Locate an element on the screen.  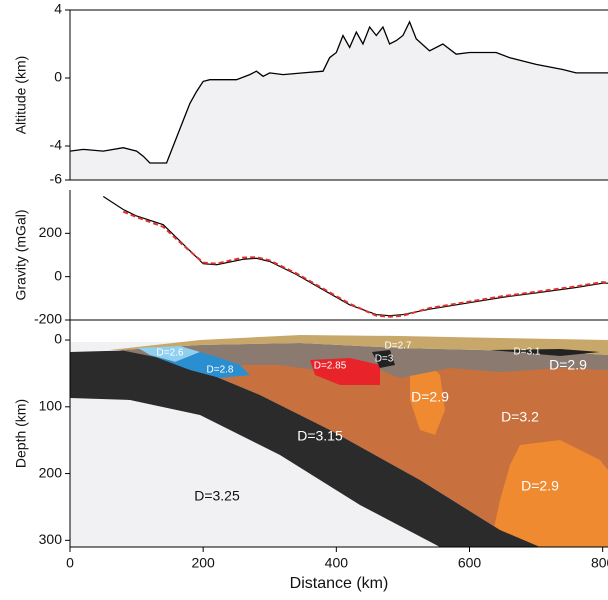
density-label: D=3.15 is located at coordinates (320, 436).